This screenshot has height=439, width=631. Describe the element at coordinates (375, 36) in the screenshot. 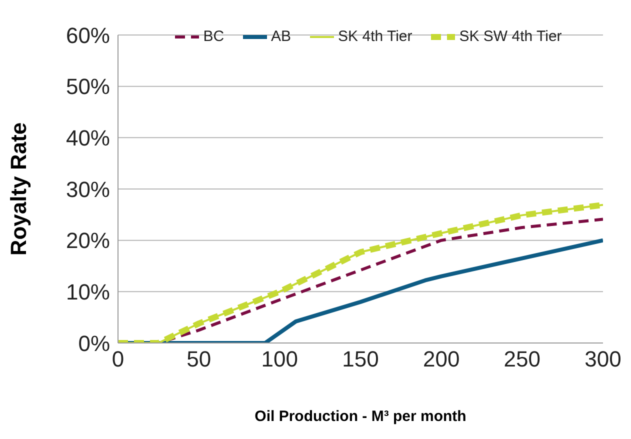

I see `legend-label: SK 4th Tier` at that location.